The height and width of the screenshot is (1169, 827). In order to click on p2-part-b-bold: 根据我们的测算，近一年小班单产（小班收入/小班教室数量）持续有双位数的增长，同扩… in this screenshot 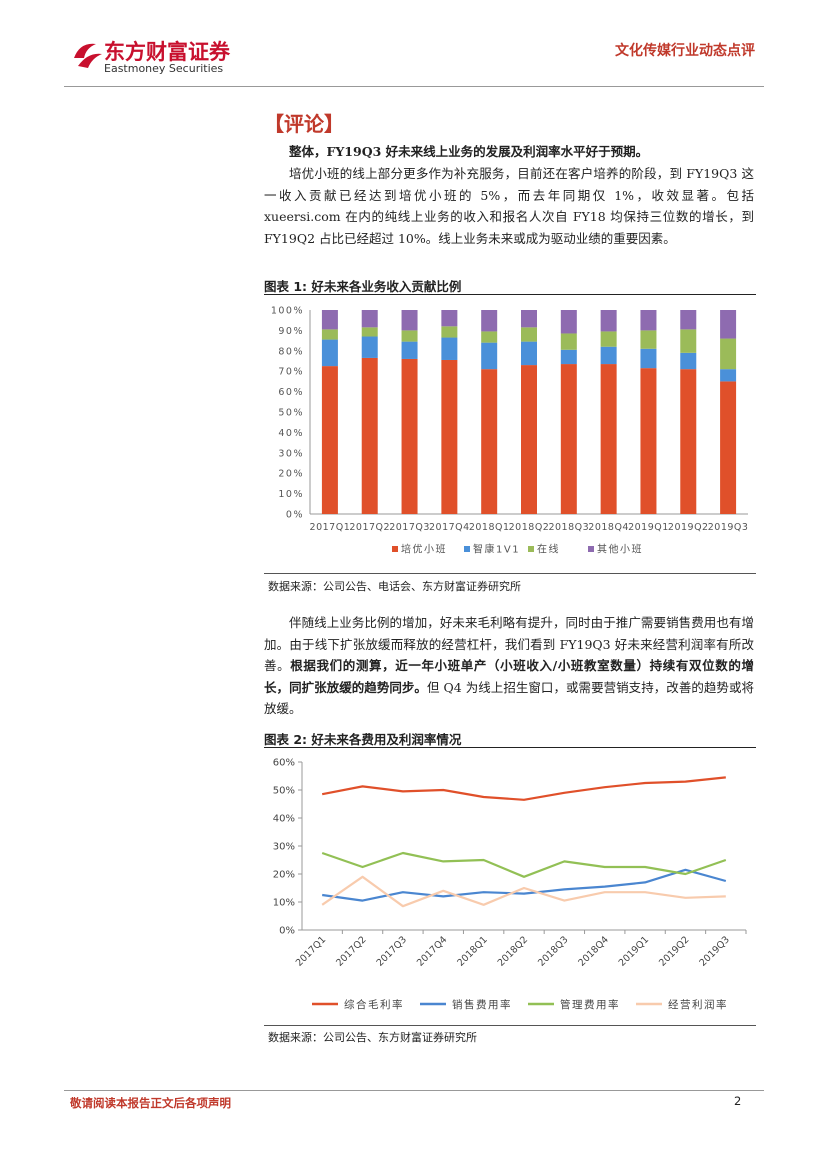, I will do `click(509, 676)`.